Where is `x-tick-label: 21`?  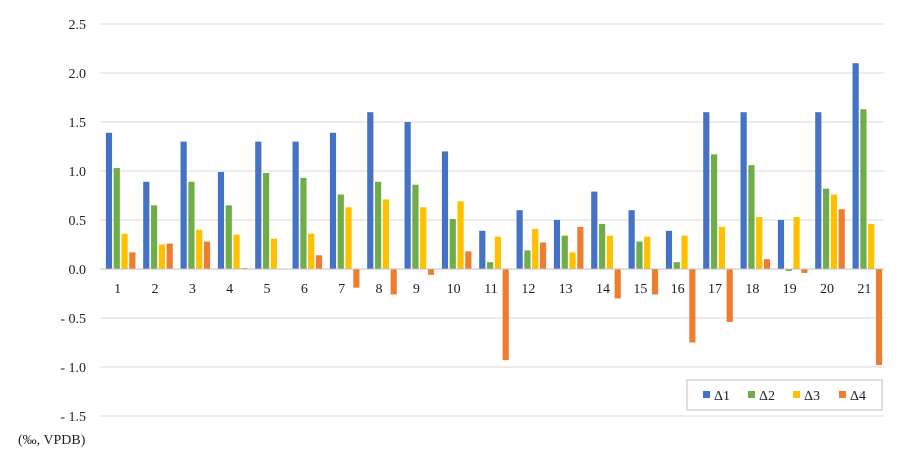 x-tick-label: 21 is located at coordinates (864, 289).